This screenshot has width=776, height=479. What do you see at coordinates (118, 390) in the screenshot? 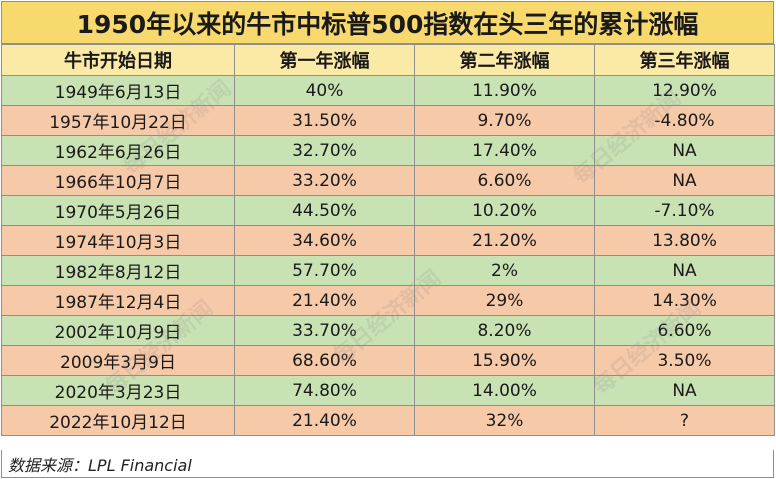
I see `start-date-cell: 2020年3月23日` at bounding box center [118, 390].